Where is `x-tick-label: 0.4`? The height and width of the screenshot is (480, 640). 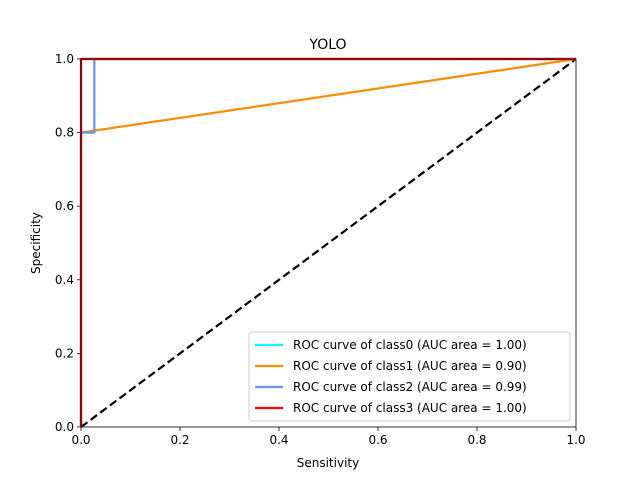
x-tick-label: 0.4 is located at coordinates (278, 440).